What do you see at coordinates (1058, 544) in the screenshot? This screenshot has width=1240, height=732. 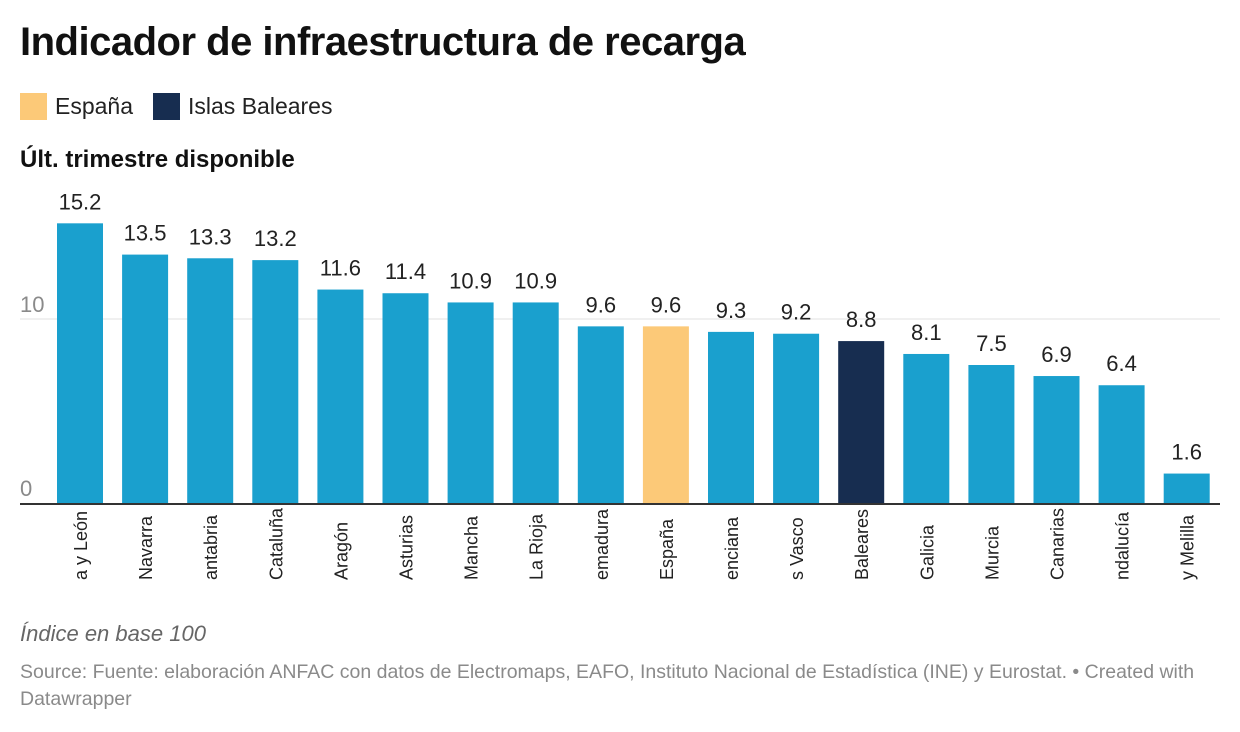 I see `x-tick-label: Canarias` at bounding box center [1058, 544].